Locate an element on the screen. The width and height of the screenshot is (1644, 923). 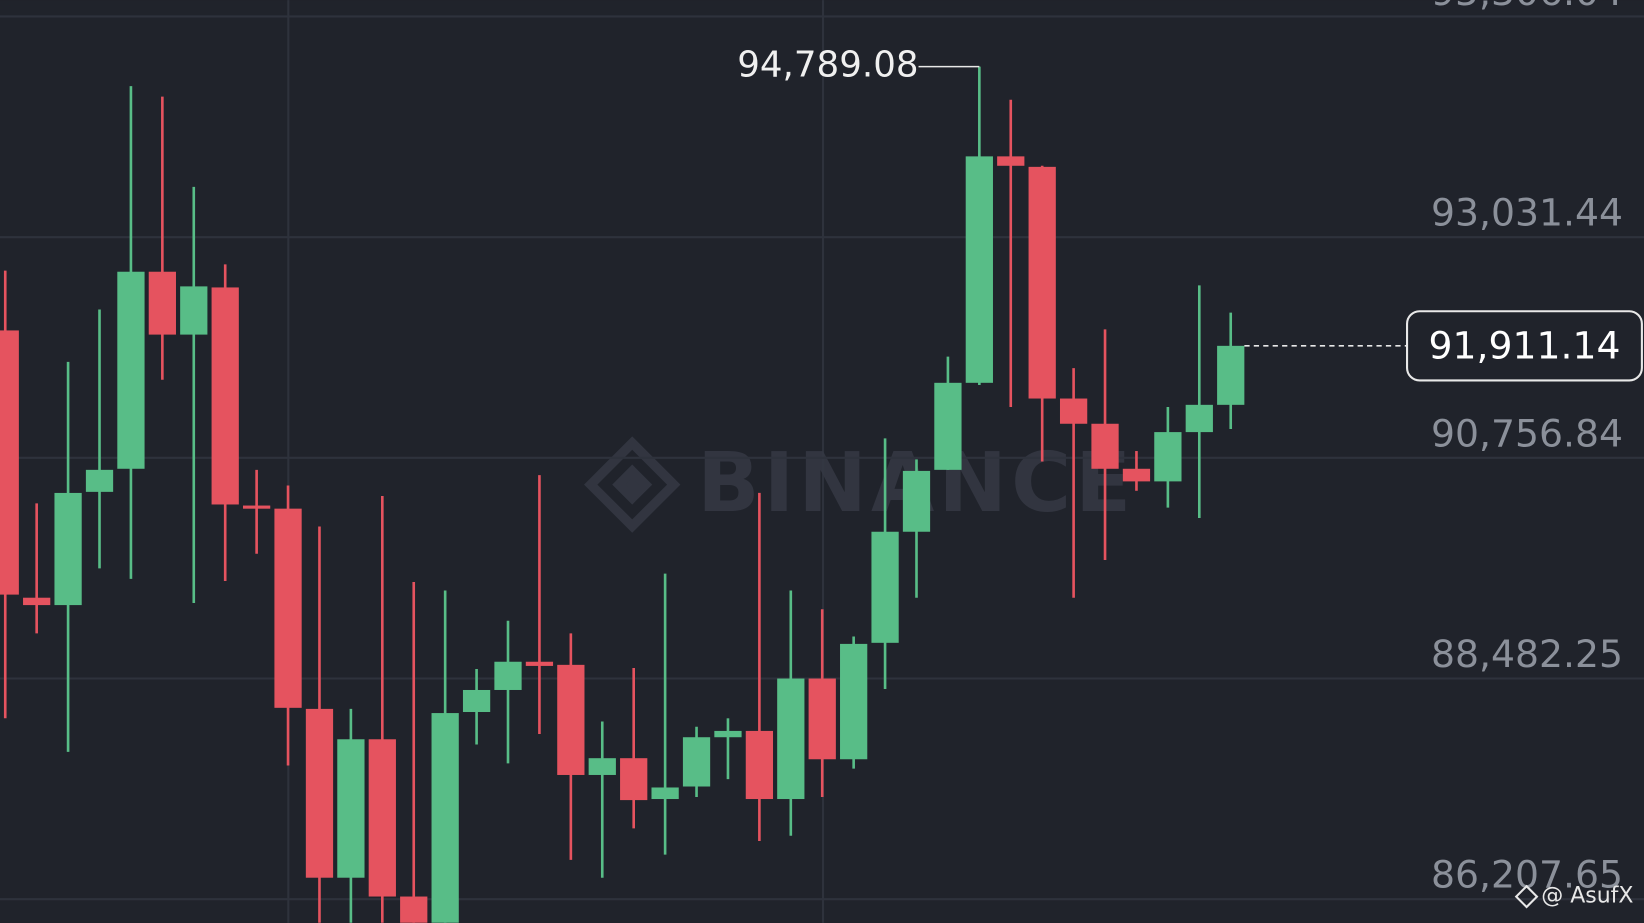
credit: @ AsufX is located at coordinates (1587, 896).